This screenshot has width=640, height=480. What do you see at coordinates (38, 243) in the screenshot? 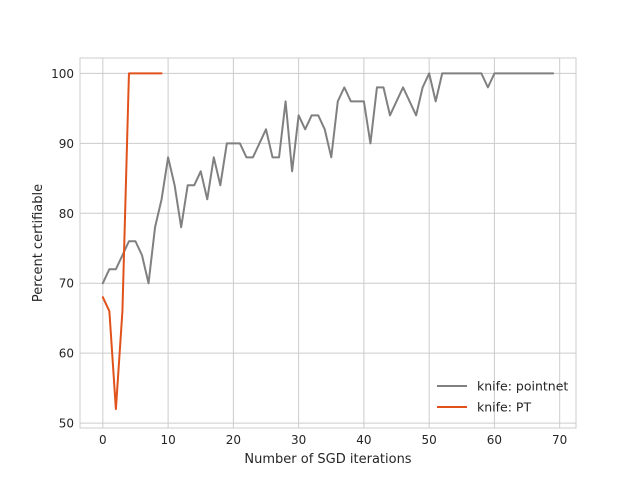
I see `y-axis-label: Percent certifiable` at bounding box center [38, 243].